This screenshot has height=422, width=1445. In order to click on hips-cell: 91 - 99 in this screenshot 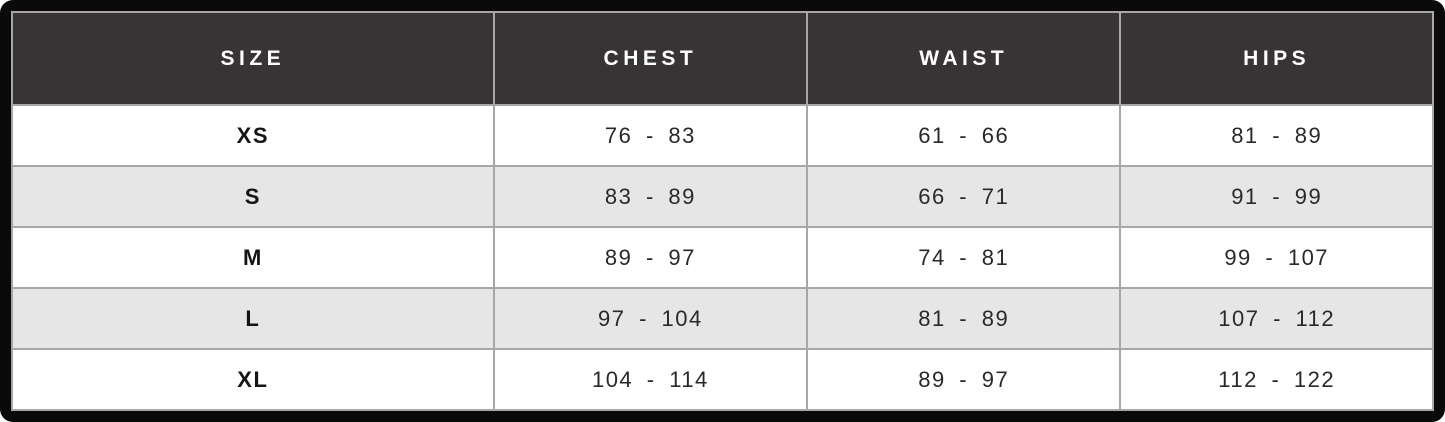, I will do `click(1276, 196)`.